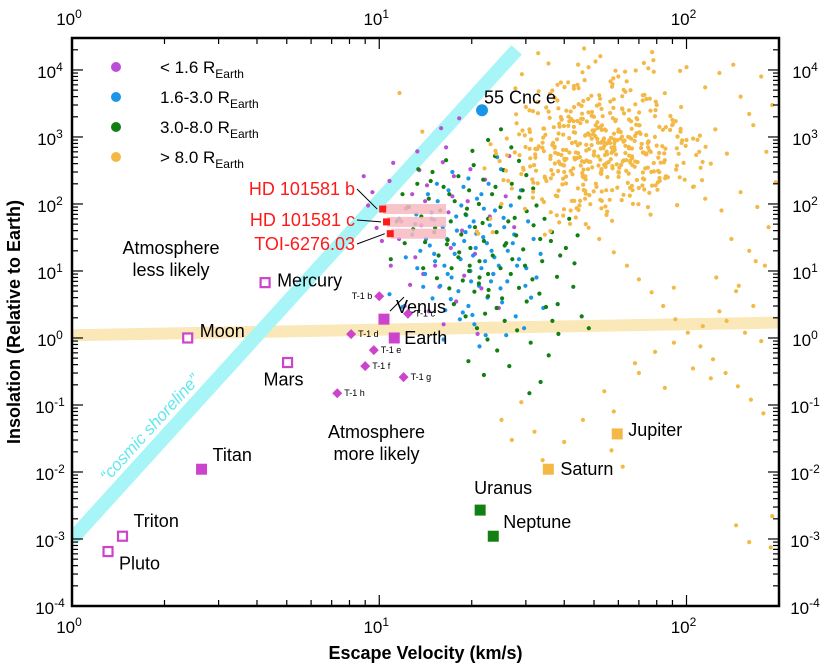  Describe the element at coordinates (617, 434) in the screenshot. I see `jupiter-marker` at that location.